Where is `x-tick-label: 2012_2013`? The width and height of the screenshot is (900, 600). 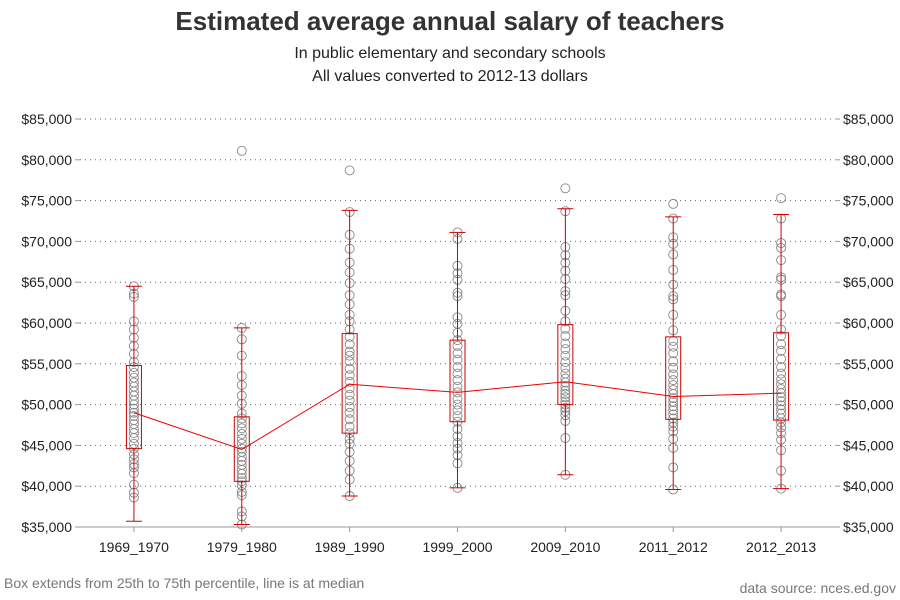 x-tick-label: 2012_2013 is located at coordinates (781, 547).